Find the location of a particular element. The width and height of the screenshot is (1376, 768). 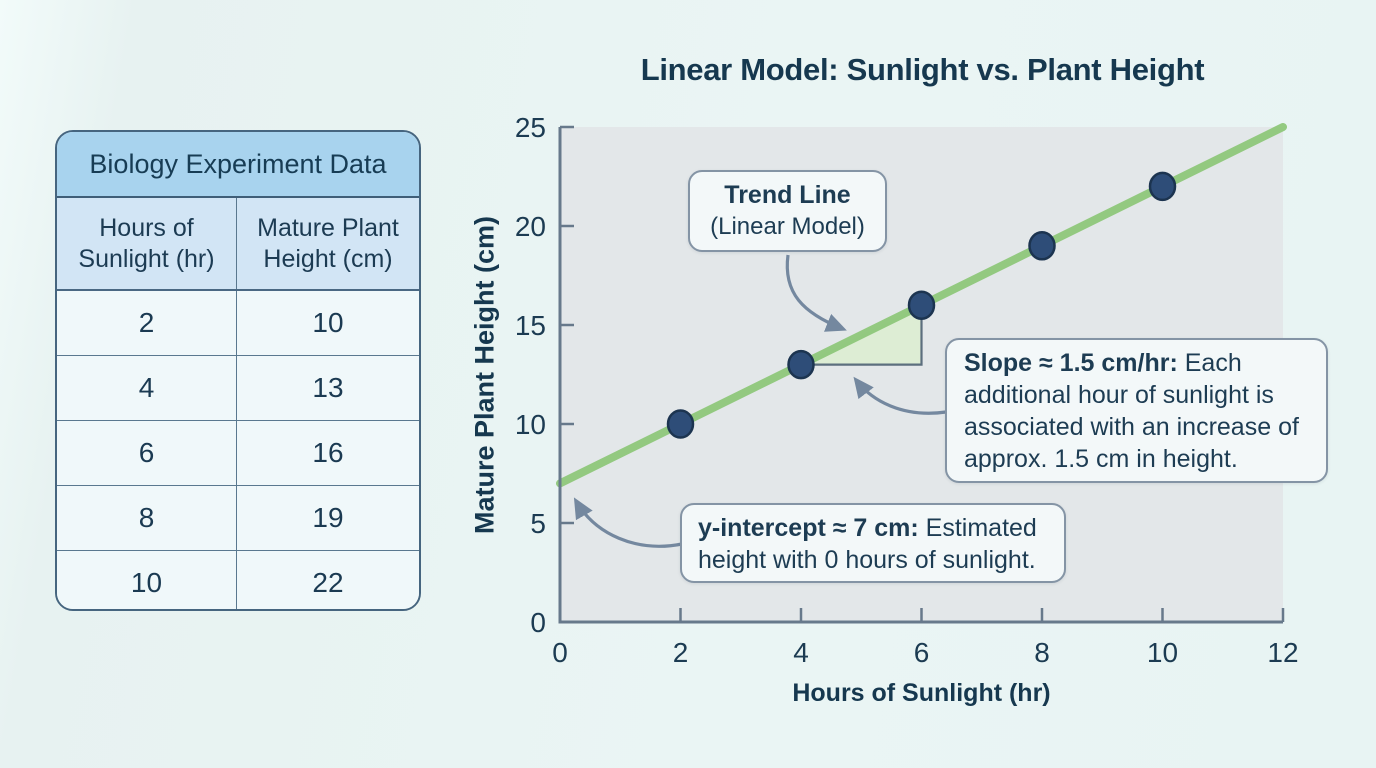

table-header-hours: Hours of Sunlight (hr) is located at coordinates (147, 243).